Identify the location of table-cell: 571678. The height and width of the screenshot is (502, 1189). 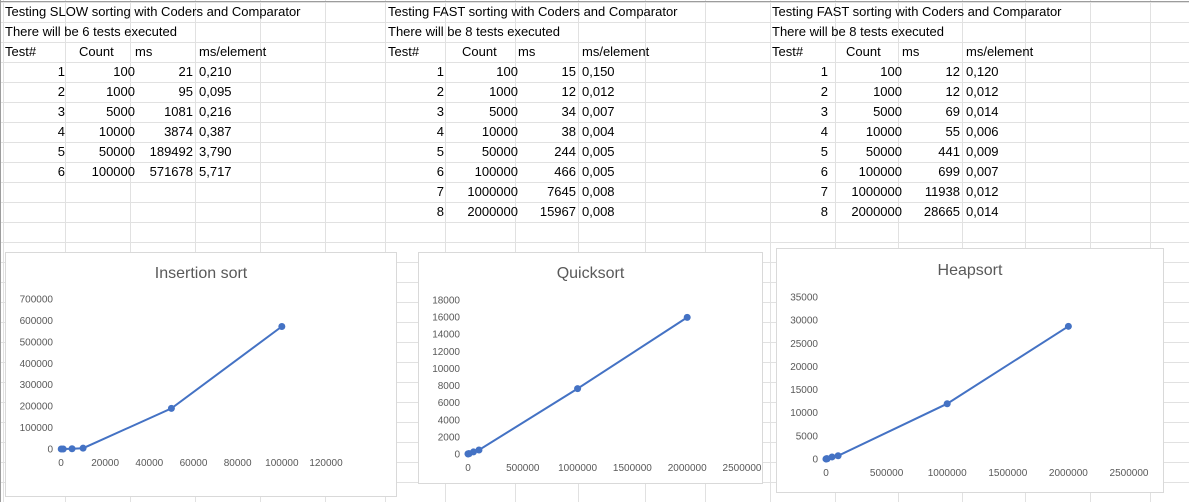
(171, 171).